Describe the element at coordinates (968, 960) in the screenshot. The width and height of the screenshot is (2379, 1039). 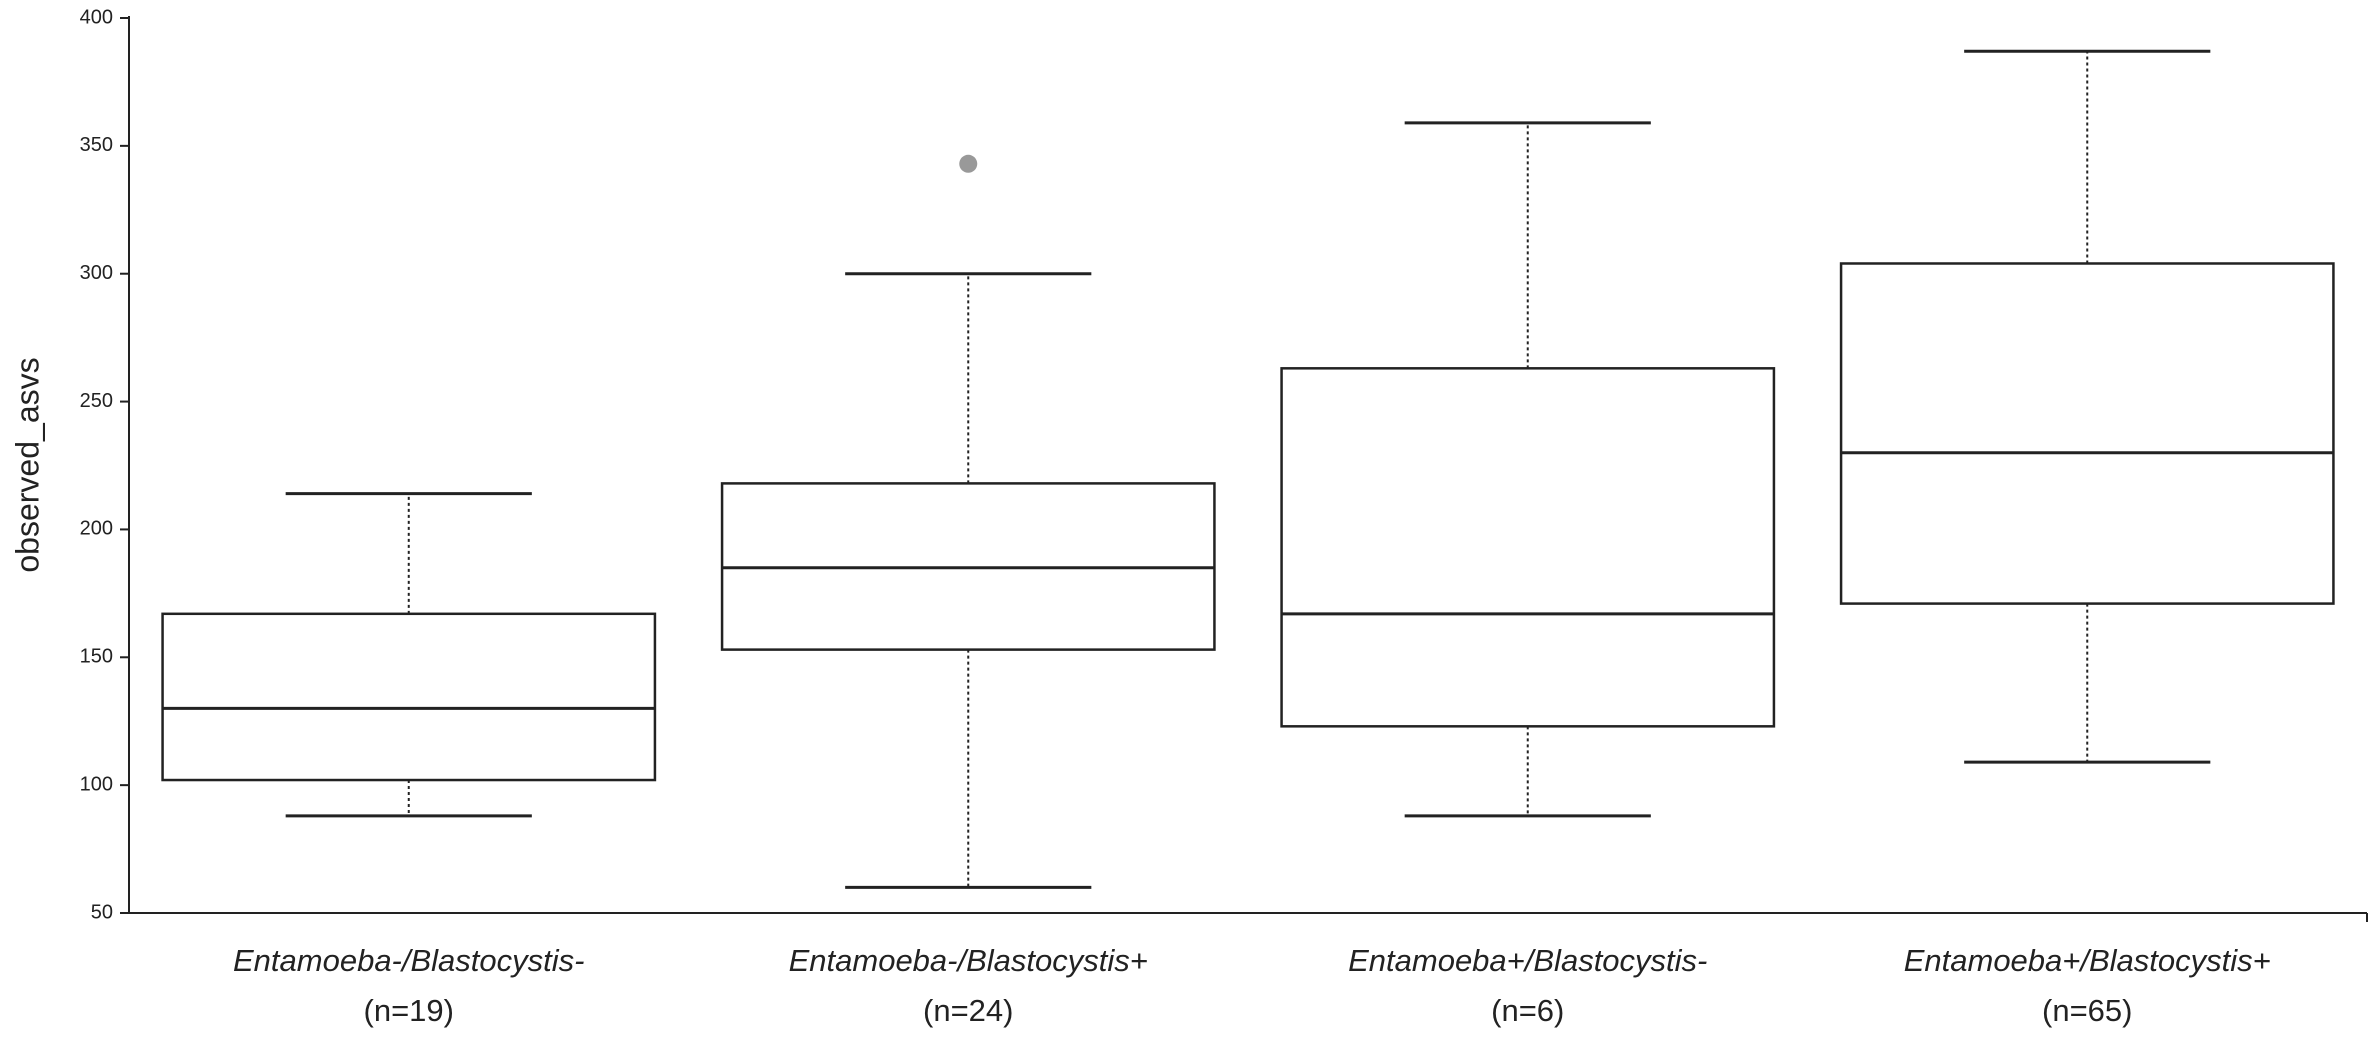
I see `x-tick-label: Entamoeba-/Blastocystis+` at that location.